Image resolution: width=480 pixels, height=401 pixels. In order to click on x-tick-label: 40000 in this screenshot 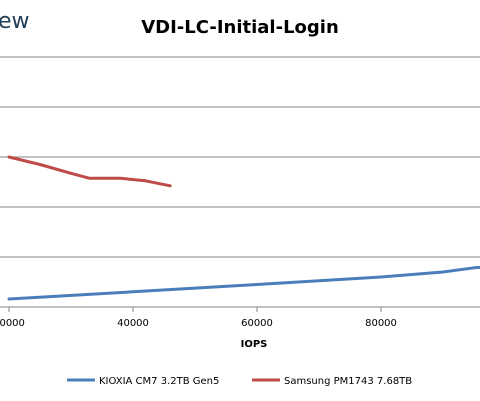, I will do `click(133, 323)`.